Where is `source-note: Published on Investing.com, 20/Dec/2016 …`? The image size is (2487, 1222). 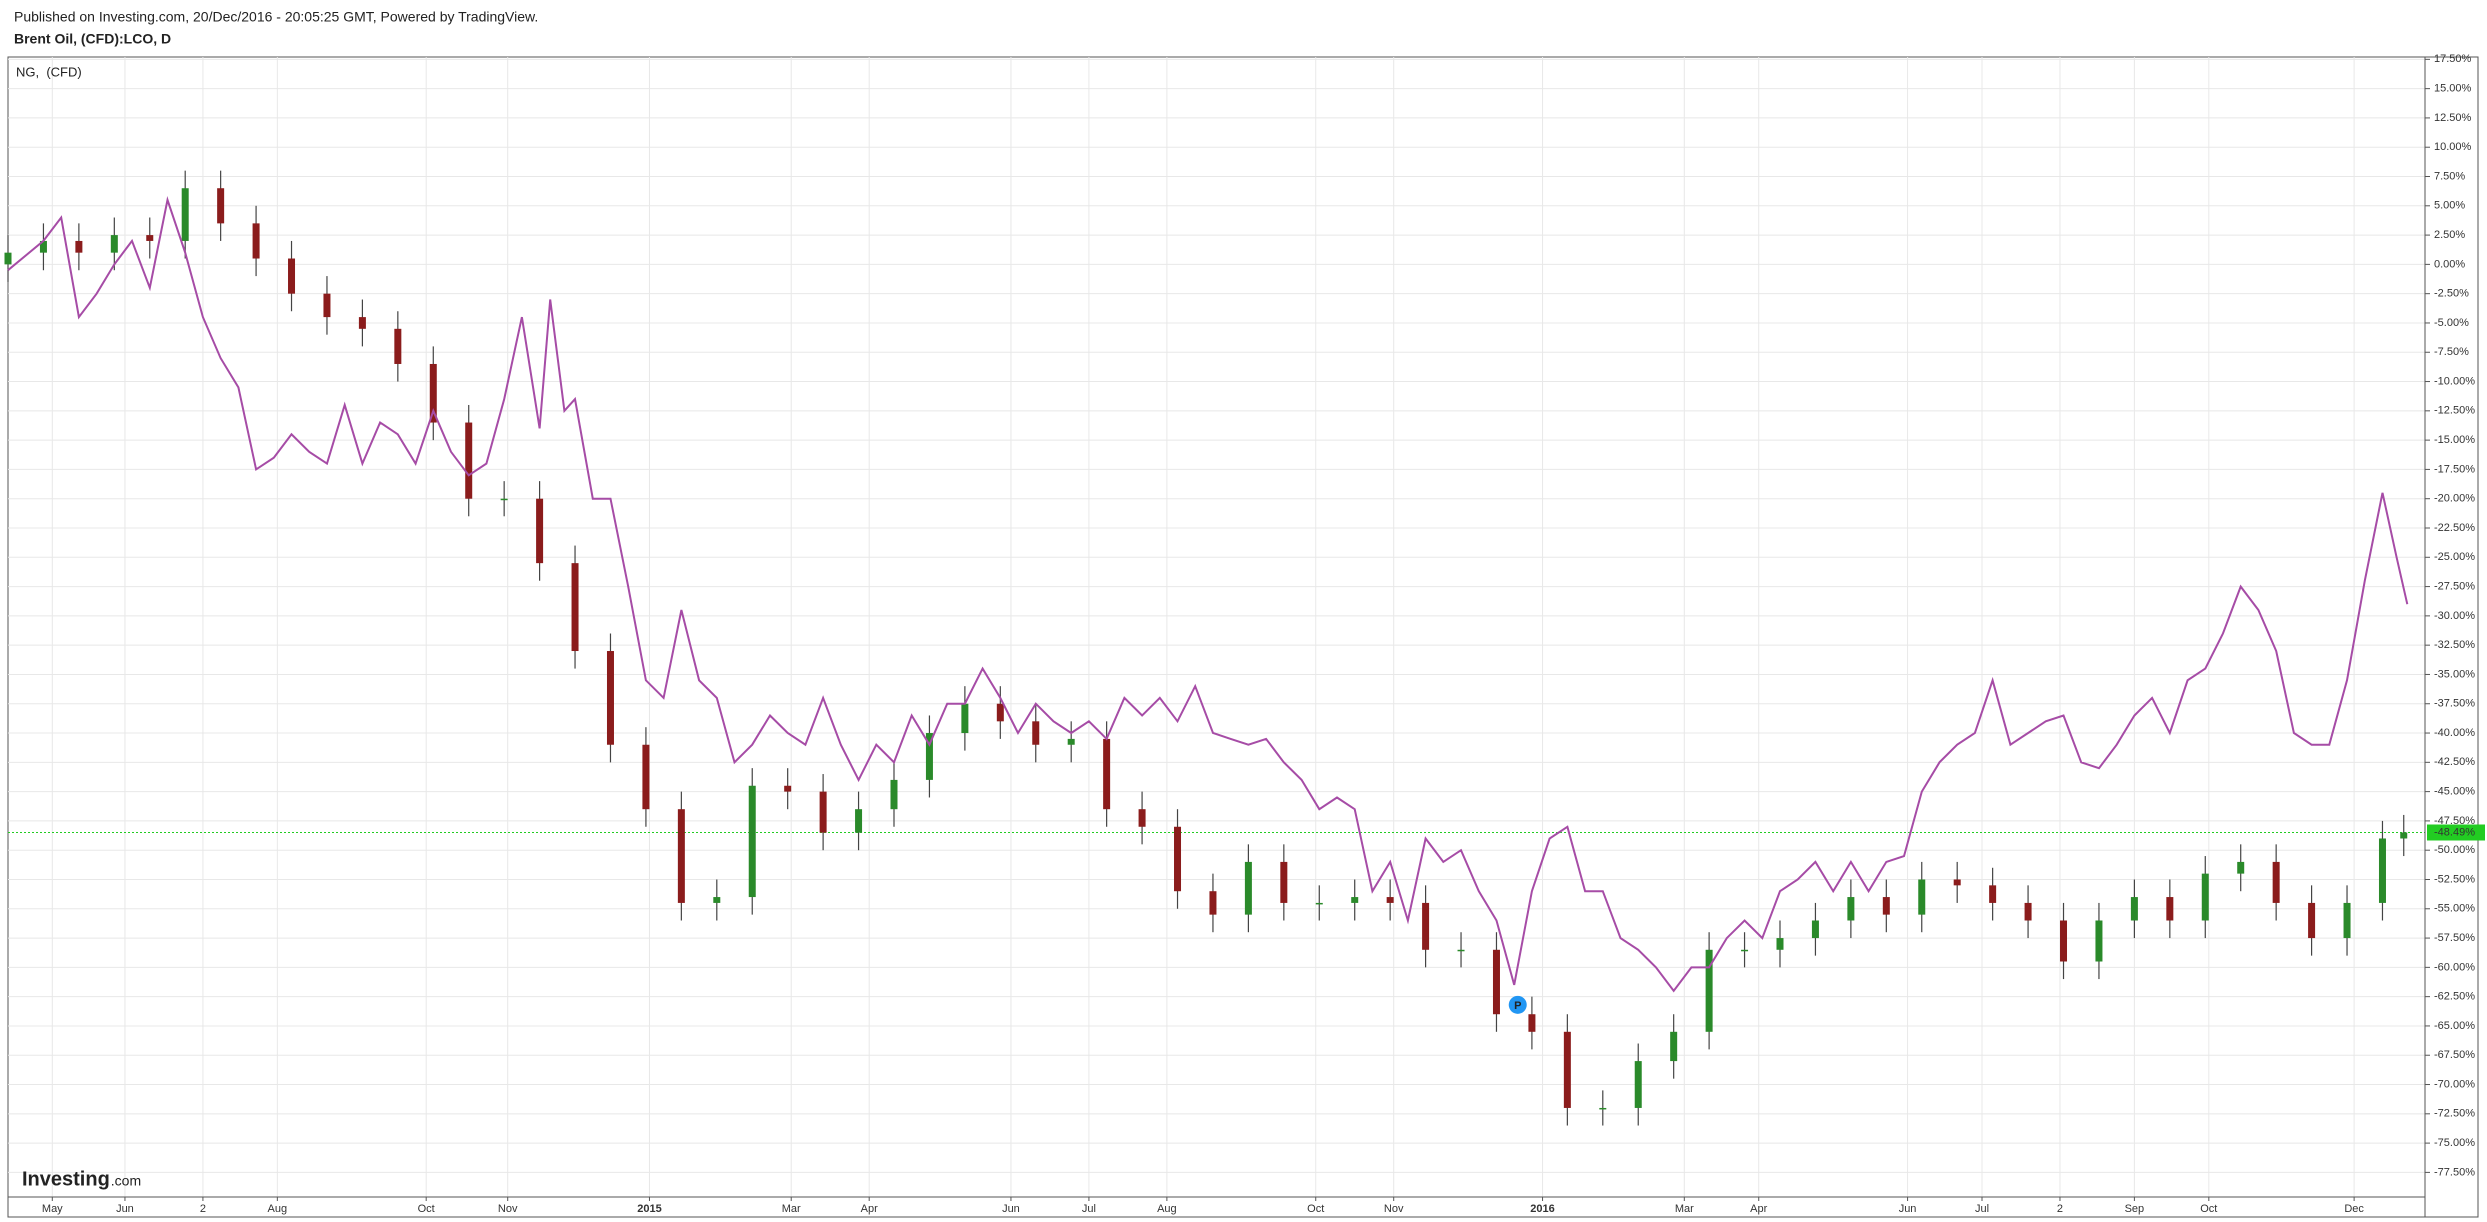 source-note: Published on Investing.com, 20/Dec/2016 … is located at coordinates (276, 17).